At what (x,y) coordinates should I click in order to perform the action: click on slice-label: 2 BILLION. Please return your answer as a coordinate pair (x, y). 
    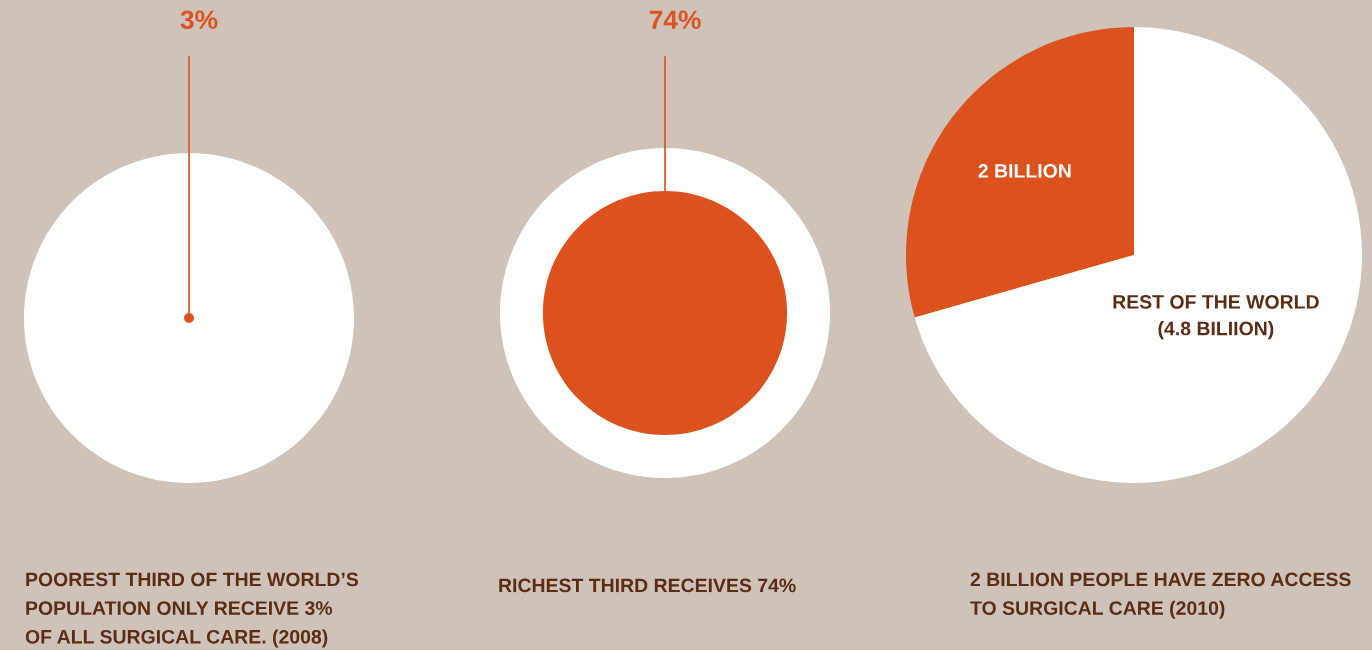
    Looking at the image, I should click on (1024, 171).